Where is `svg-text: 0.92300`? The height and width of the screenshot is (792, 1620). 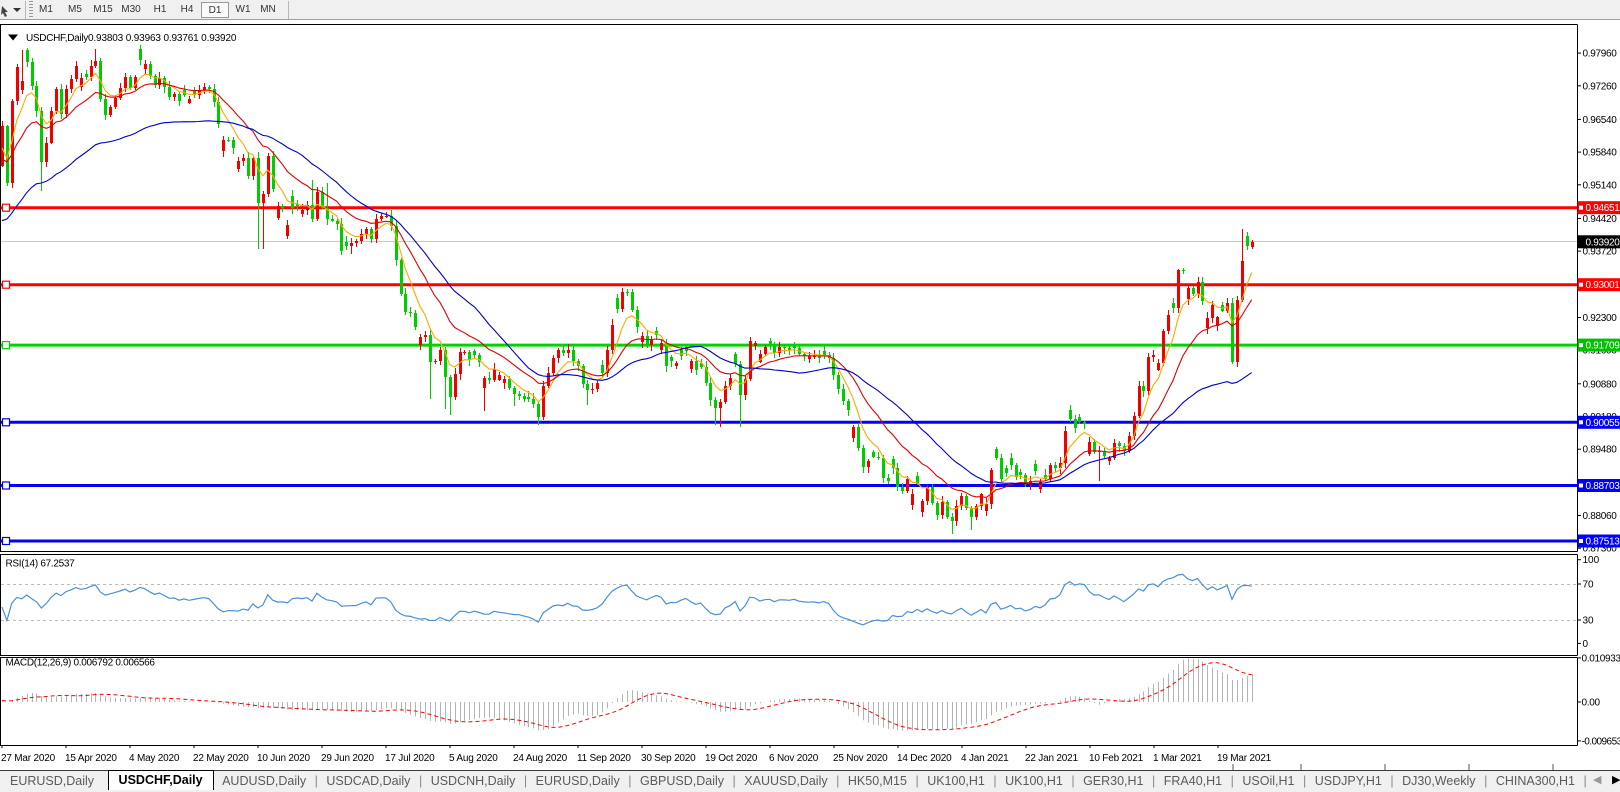
svg-text: 0.92300 is located at coordinates (1600, 318).